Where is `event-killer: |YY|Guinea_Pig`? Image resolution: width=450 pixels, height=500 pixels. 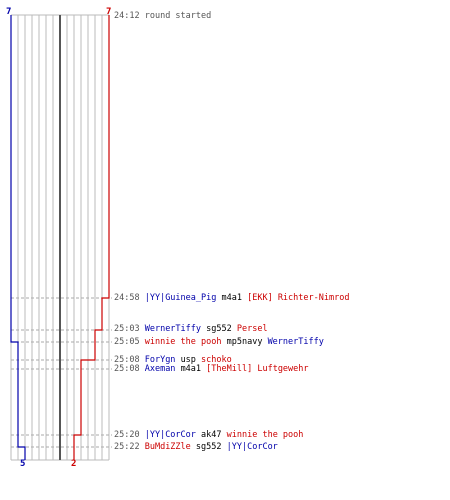 event-killer: |YY|Guinea_Pig is located at coordinates (180, 298).